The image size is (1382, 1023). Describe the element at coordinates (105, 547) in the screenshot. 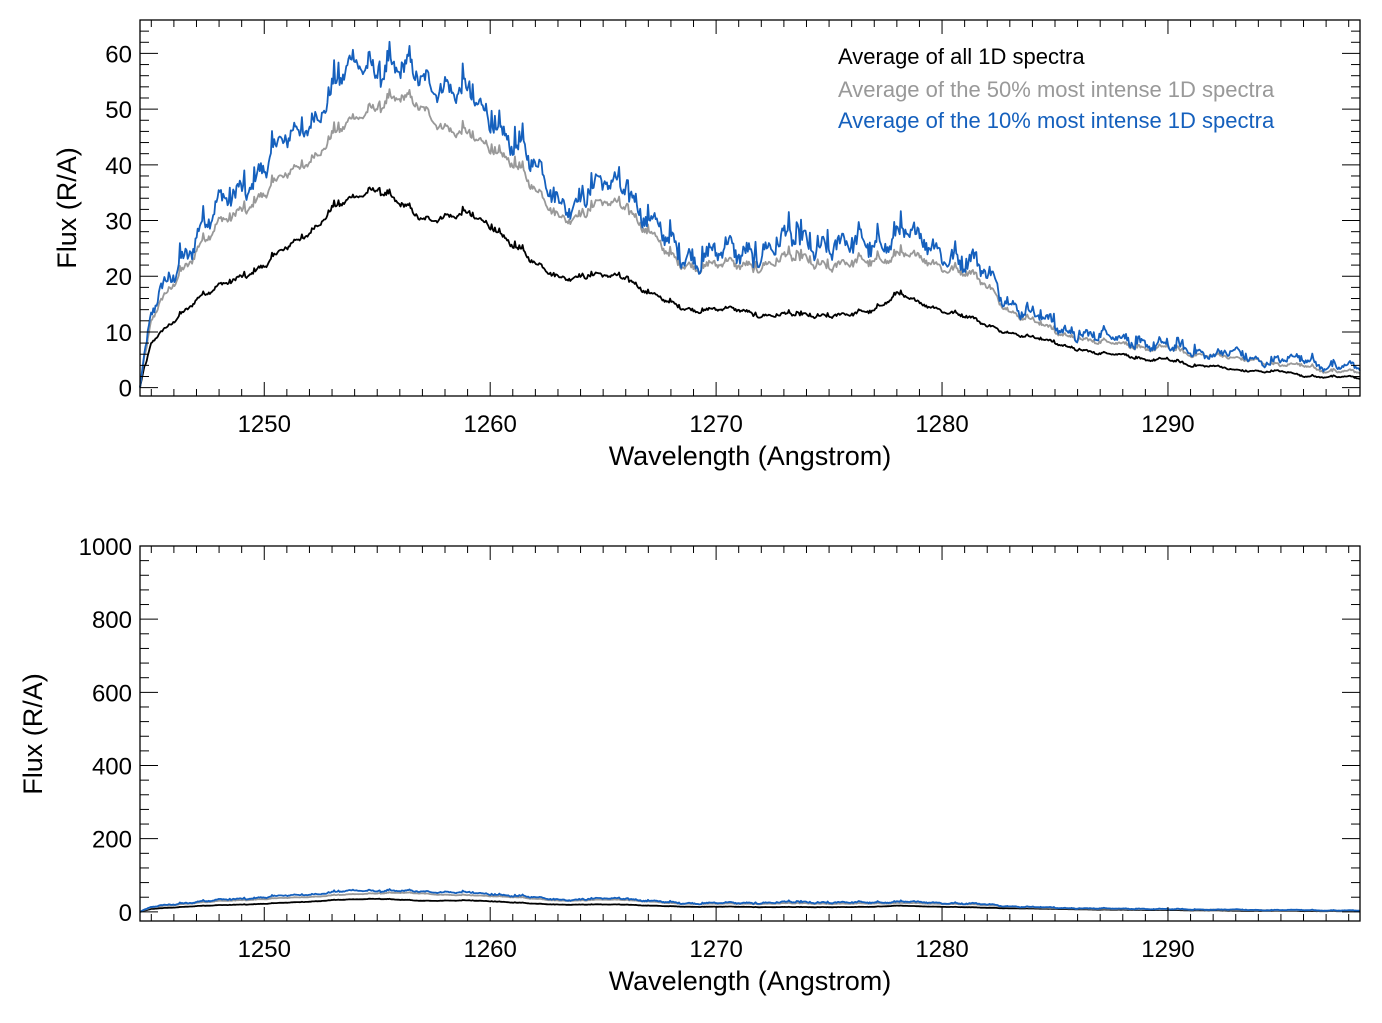

I see `y-tick-label: 1000` at that location.